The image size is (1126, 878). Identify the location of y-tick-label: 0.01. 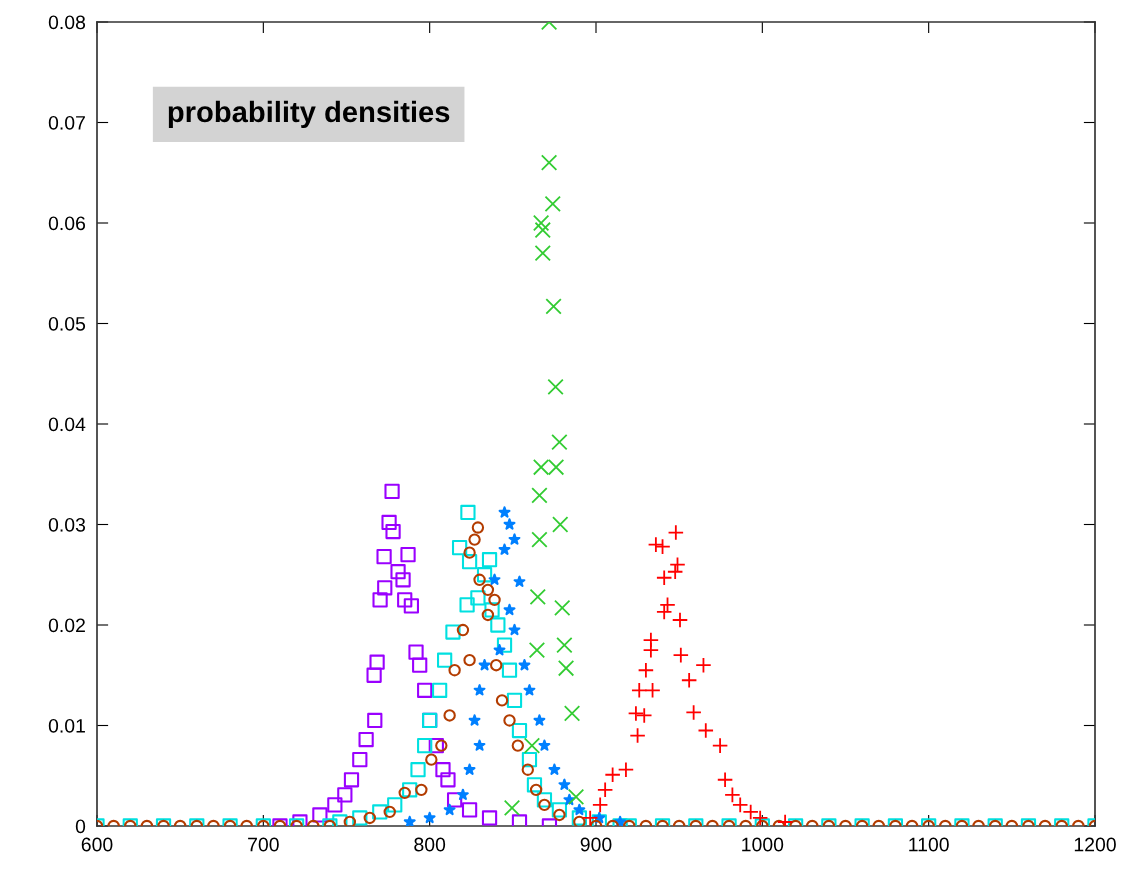
(66, 725).